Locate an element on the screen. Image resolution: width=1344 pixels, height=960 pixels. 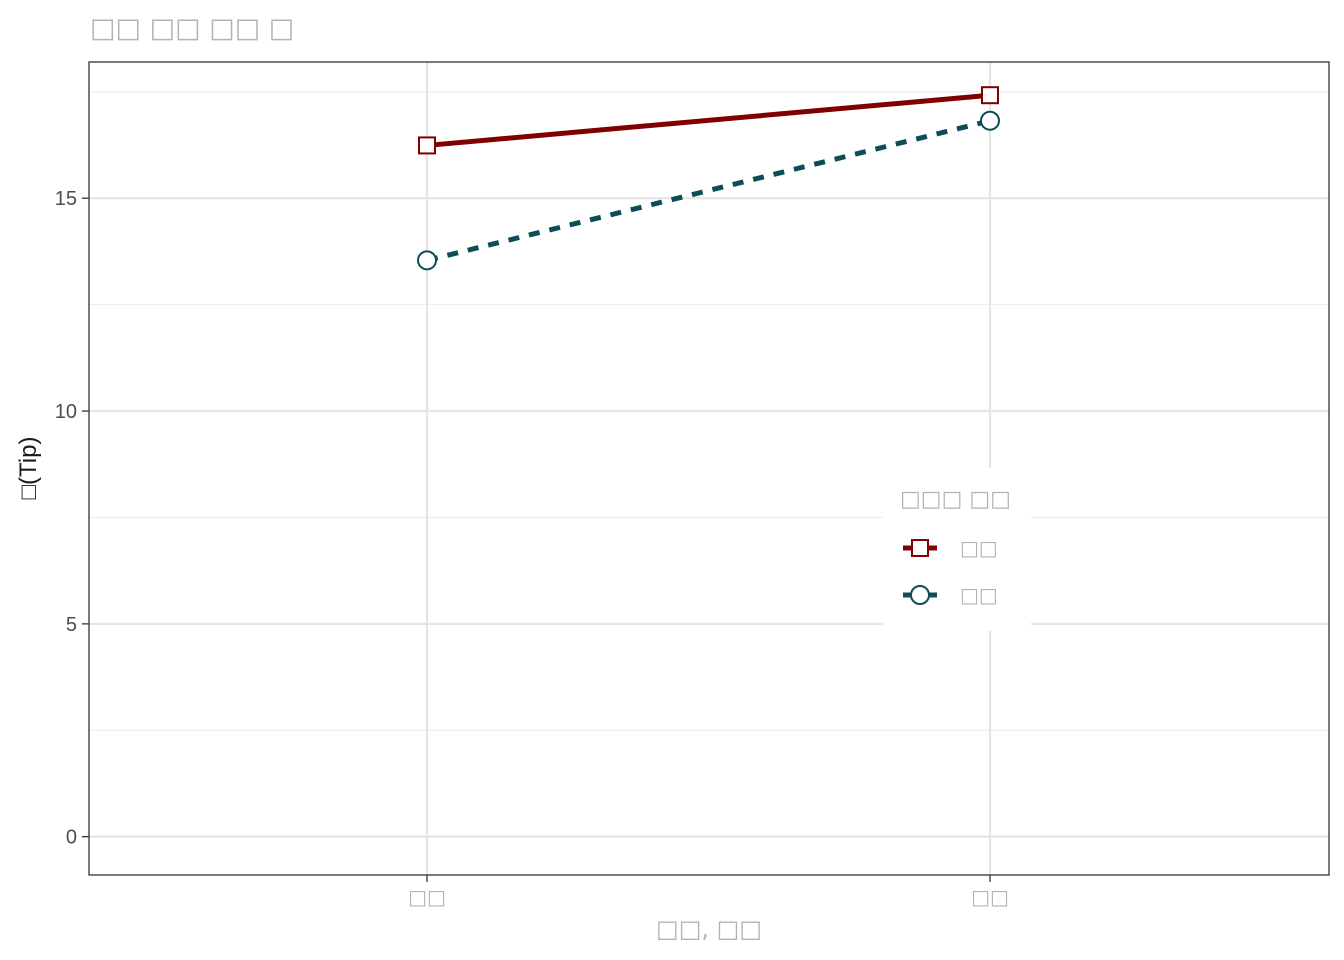
y-tick-label: 0 is located at coordinates (71, 838).